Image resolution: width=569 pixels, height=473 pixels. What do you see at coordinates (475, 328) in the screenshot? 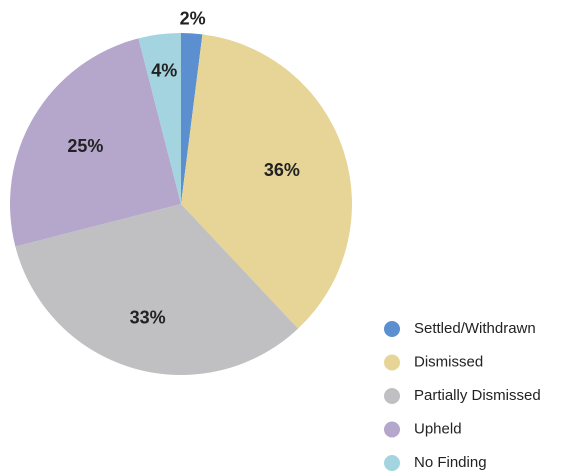
I see `legend-label: Settled/Withdrawn` at bounding box center [475, 328].